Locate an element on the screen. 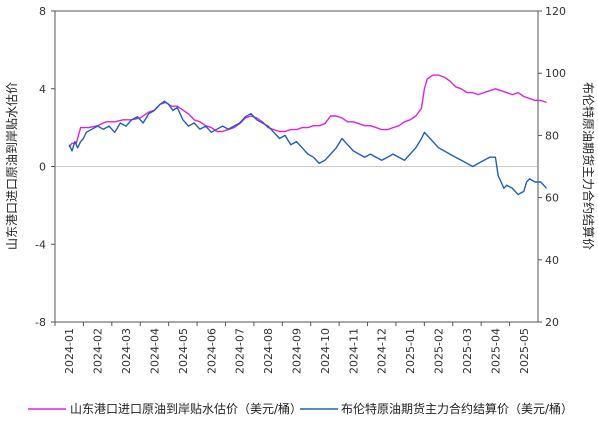 The width and height of the screenshot is (598, 435). x-tick-label: 2024-11 is located at coordinates (353, 351).